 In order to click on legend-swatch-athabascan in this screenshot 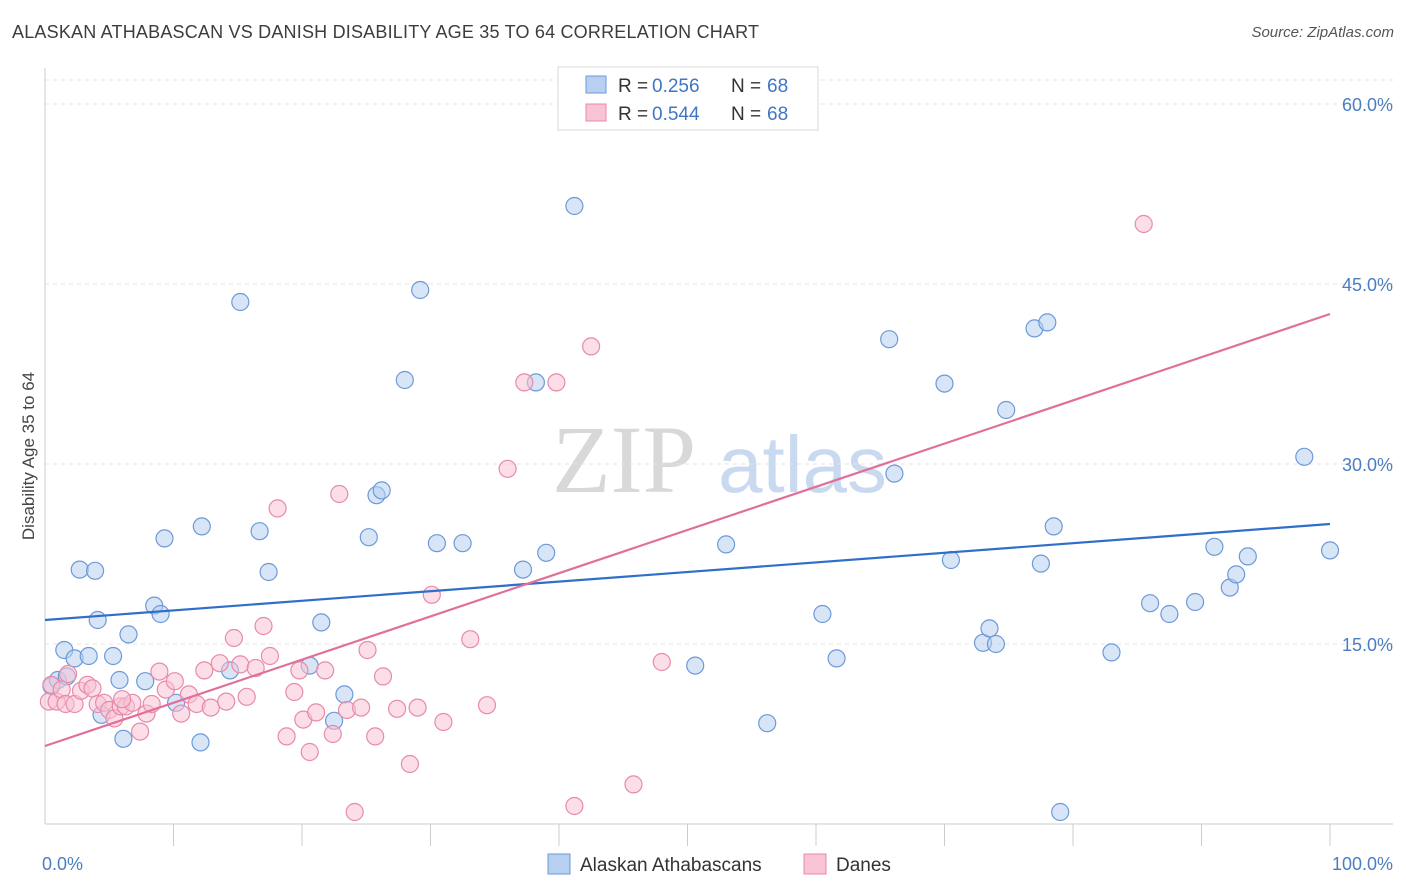, I will do `click(596, 84)`.